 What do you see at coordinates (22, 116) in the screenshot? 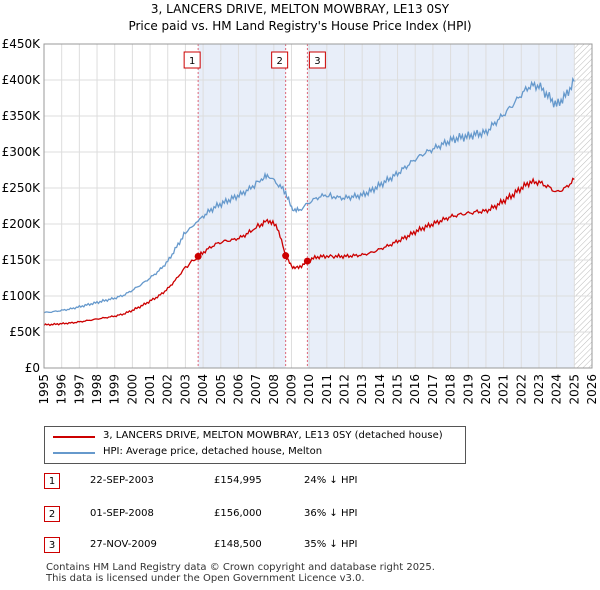
I see `y-tick-label: £350K` at bounding box center [22, 116].